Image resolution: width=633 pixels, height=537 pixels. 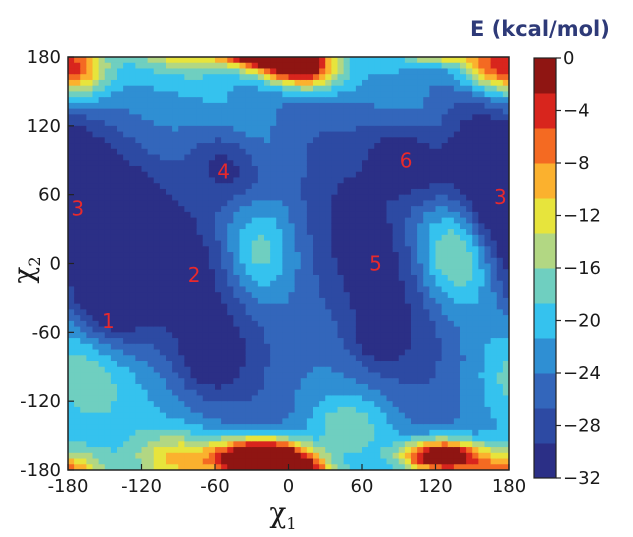 I want to click on y-tick-label: 60, so click(x=49, y=195).